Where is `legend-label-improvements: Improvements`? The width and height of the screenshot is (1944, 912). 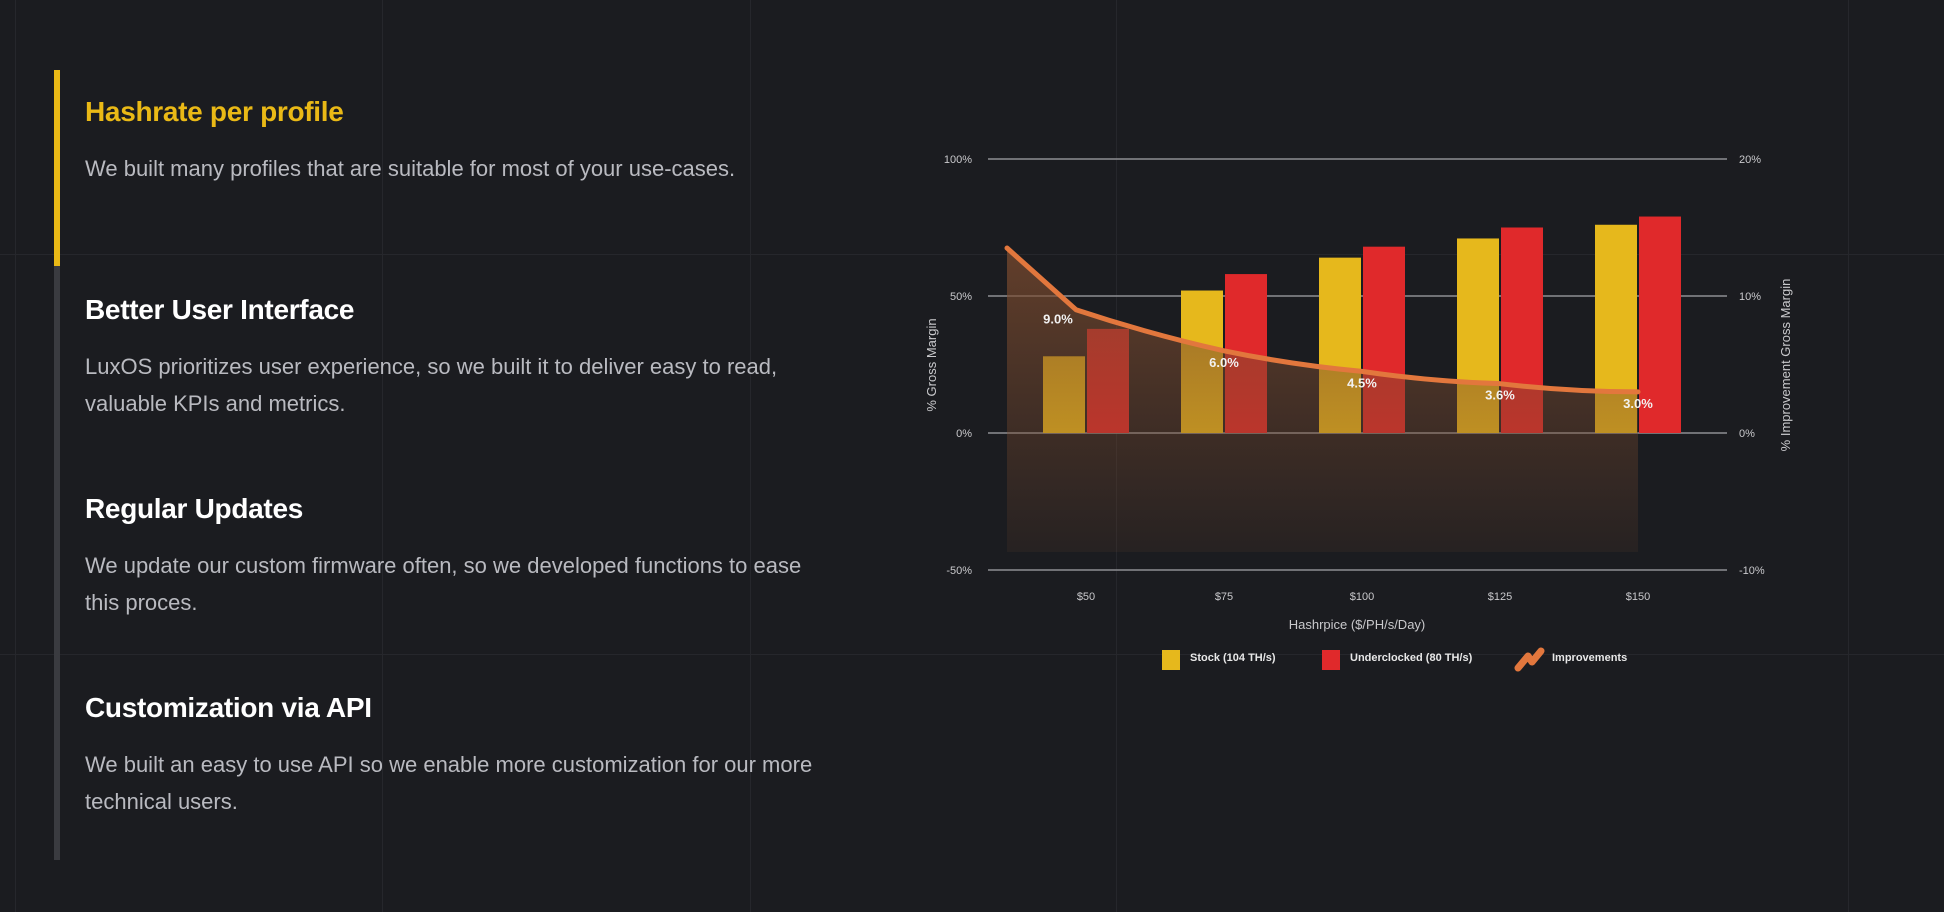 legend-label-improvements: Improvements is located at coordinates (1589, 658).